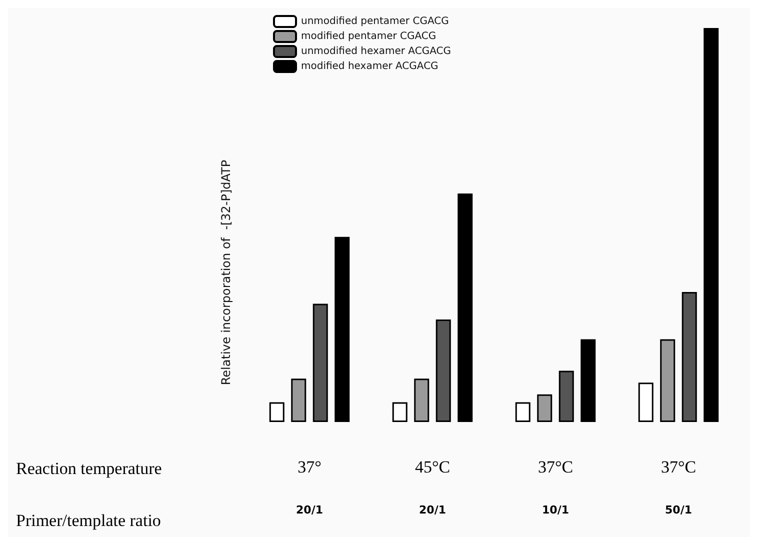  What do you see at coordinates (556, 487) in the screenshot?
I see `category-label: 37°C 10/1` at bounding box center [556, 487].